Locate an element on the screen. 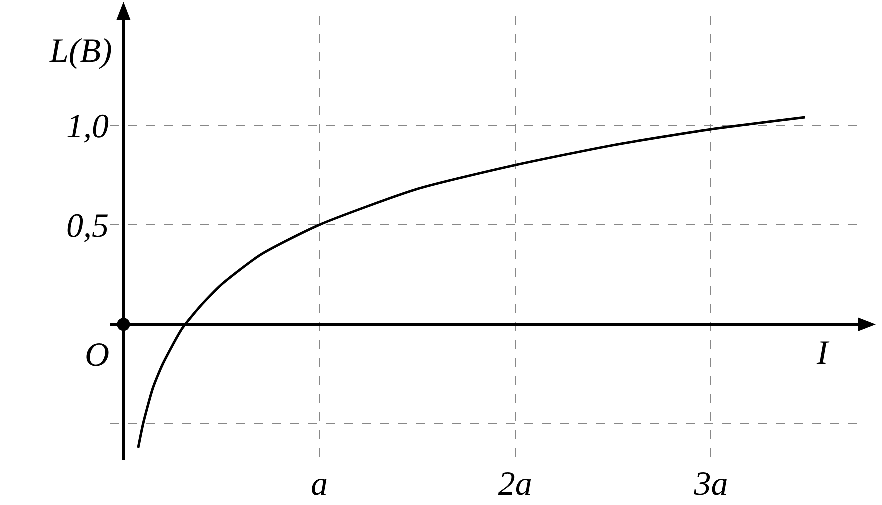  y-tick-label: 1,0 is located at coordinates (87, 127).